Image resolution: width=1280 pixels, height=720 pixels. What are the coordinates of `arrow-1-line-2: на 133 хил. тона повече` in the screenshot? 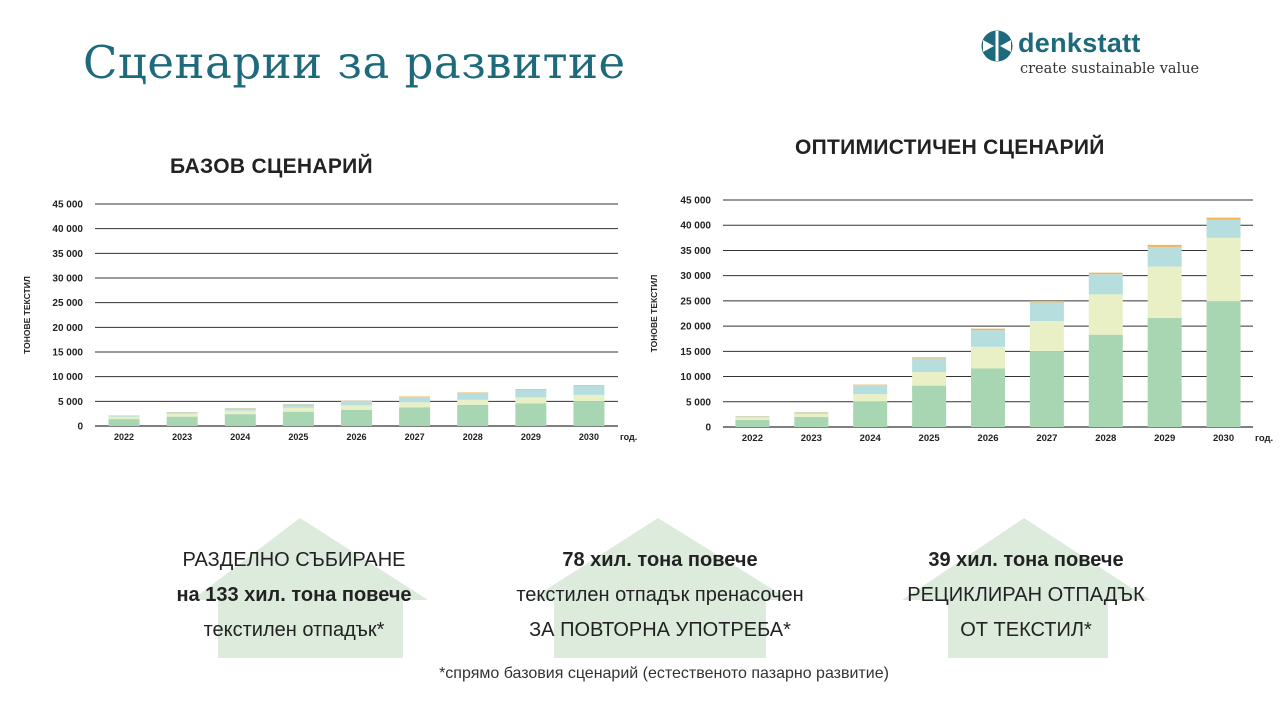 It's located at (294, 595).